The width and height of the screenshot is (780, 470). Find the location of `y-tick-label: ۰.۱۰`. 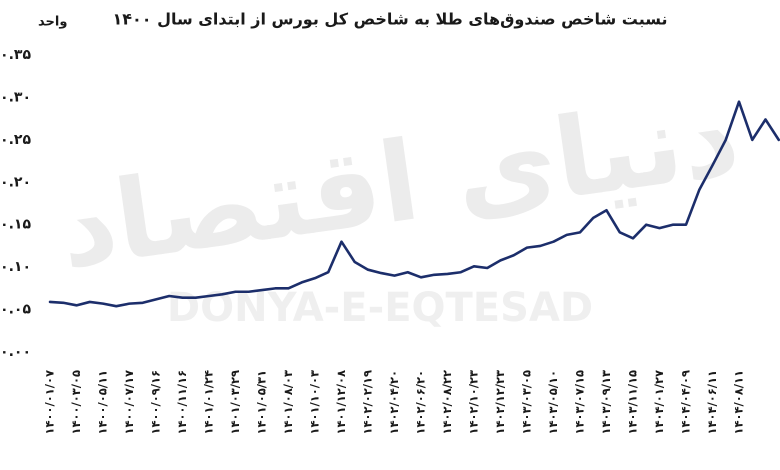

y-tick-label: ۰.۱۰ is located at coordinates (15, 267).